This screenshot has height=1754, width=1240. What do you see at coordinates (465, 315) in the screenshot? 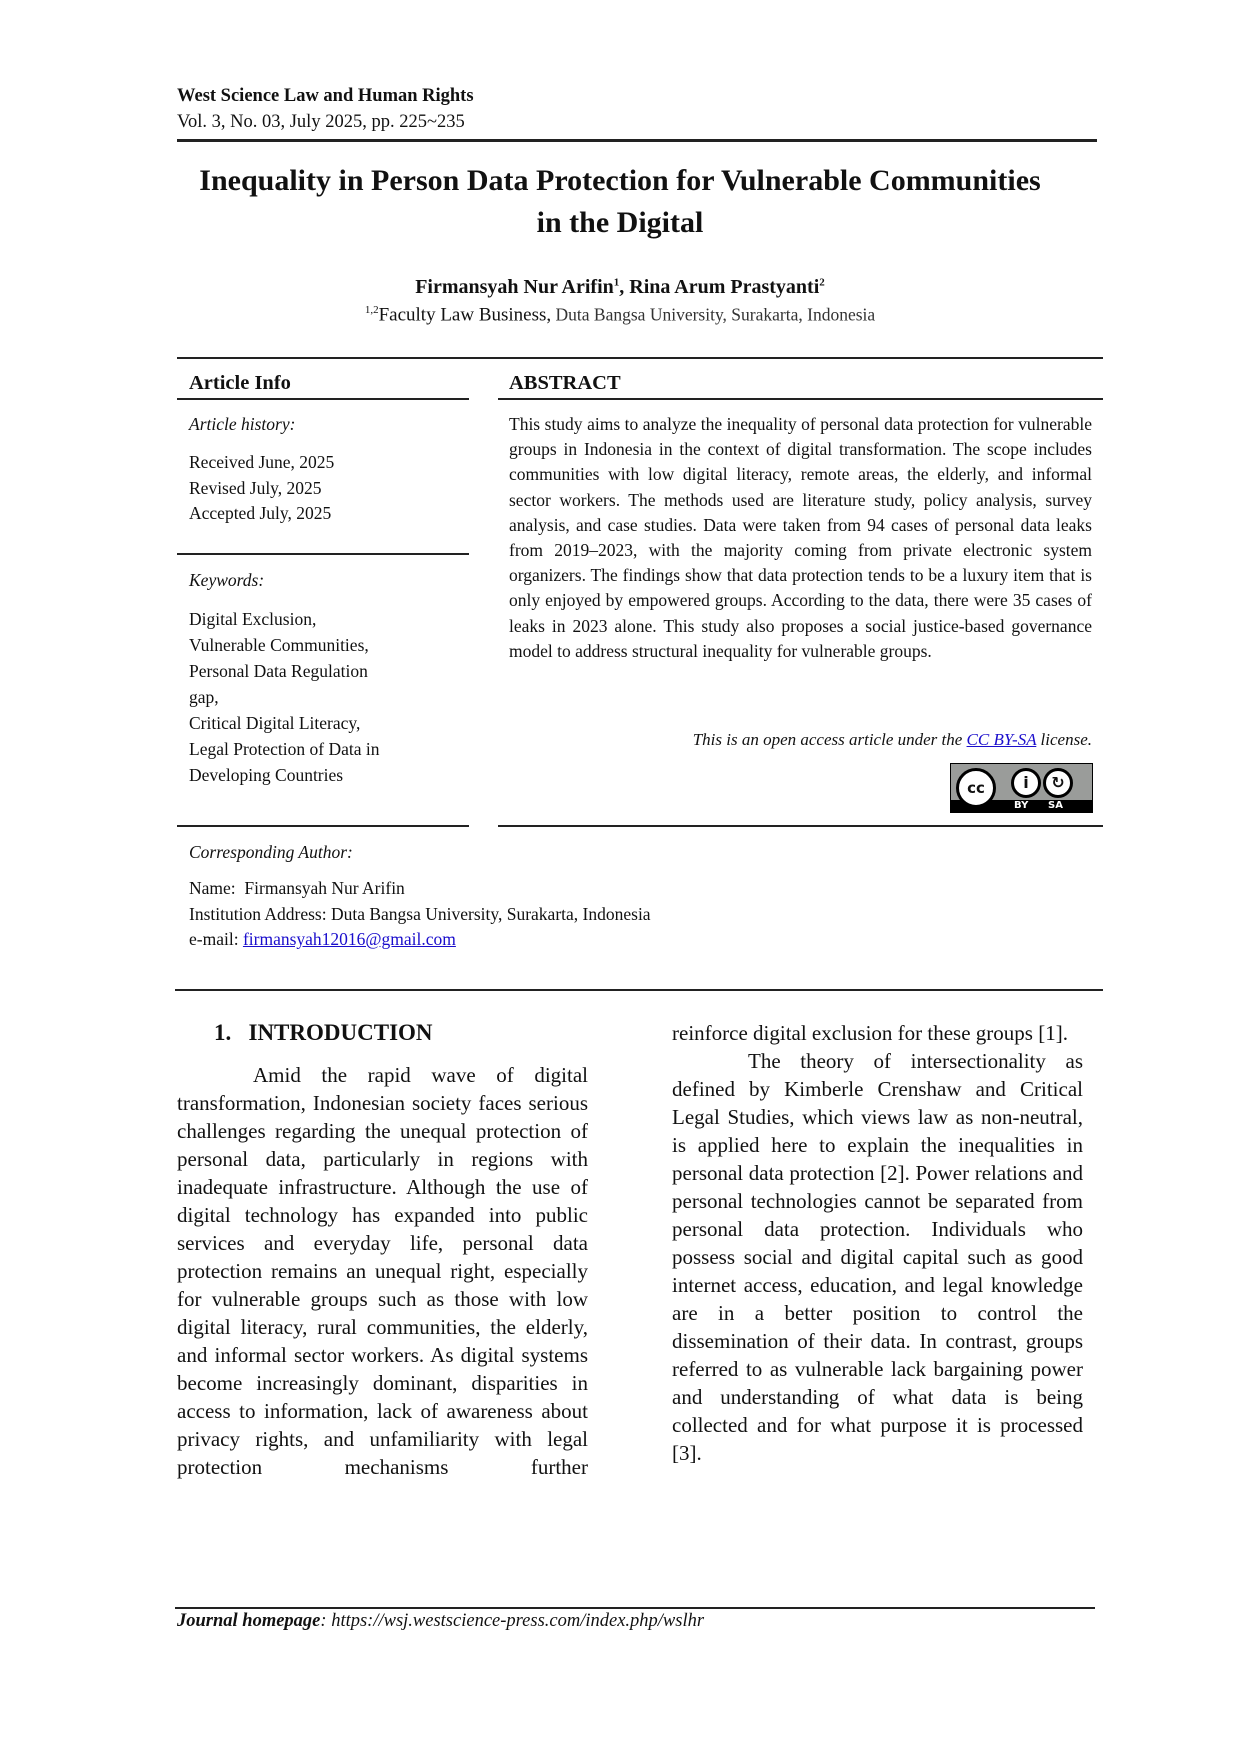
I see `affil-main: Faculty Law Business,` at bounding box center [465, 315].